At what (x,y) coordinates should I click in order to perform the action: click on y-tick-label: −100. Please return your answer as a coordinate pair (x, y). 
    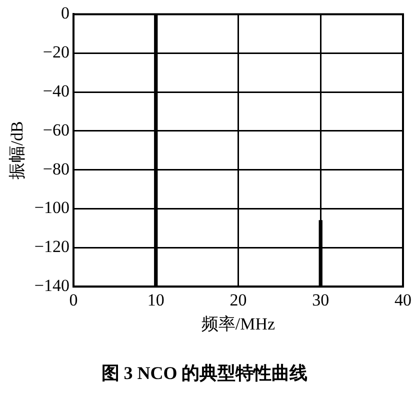
    Looking at the image, I should click on (52, 208).